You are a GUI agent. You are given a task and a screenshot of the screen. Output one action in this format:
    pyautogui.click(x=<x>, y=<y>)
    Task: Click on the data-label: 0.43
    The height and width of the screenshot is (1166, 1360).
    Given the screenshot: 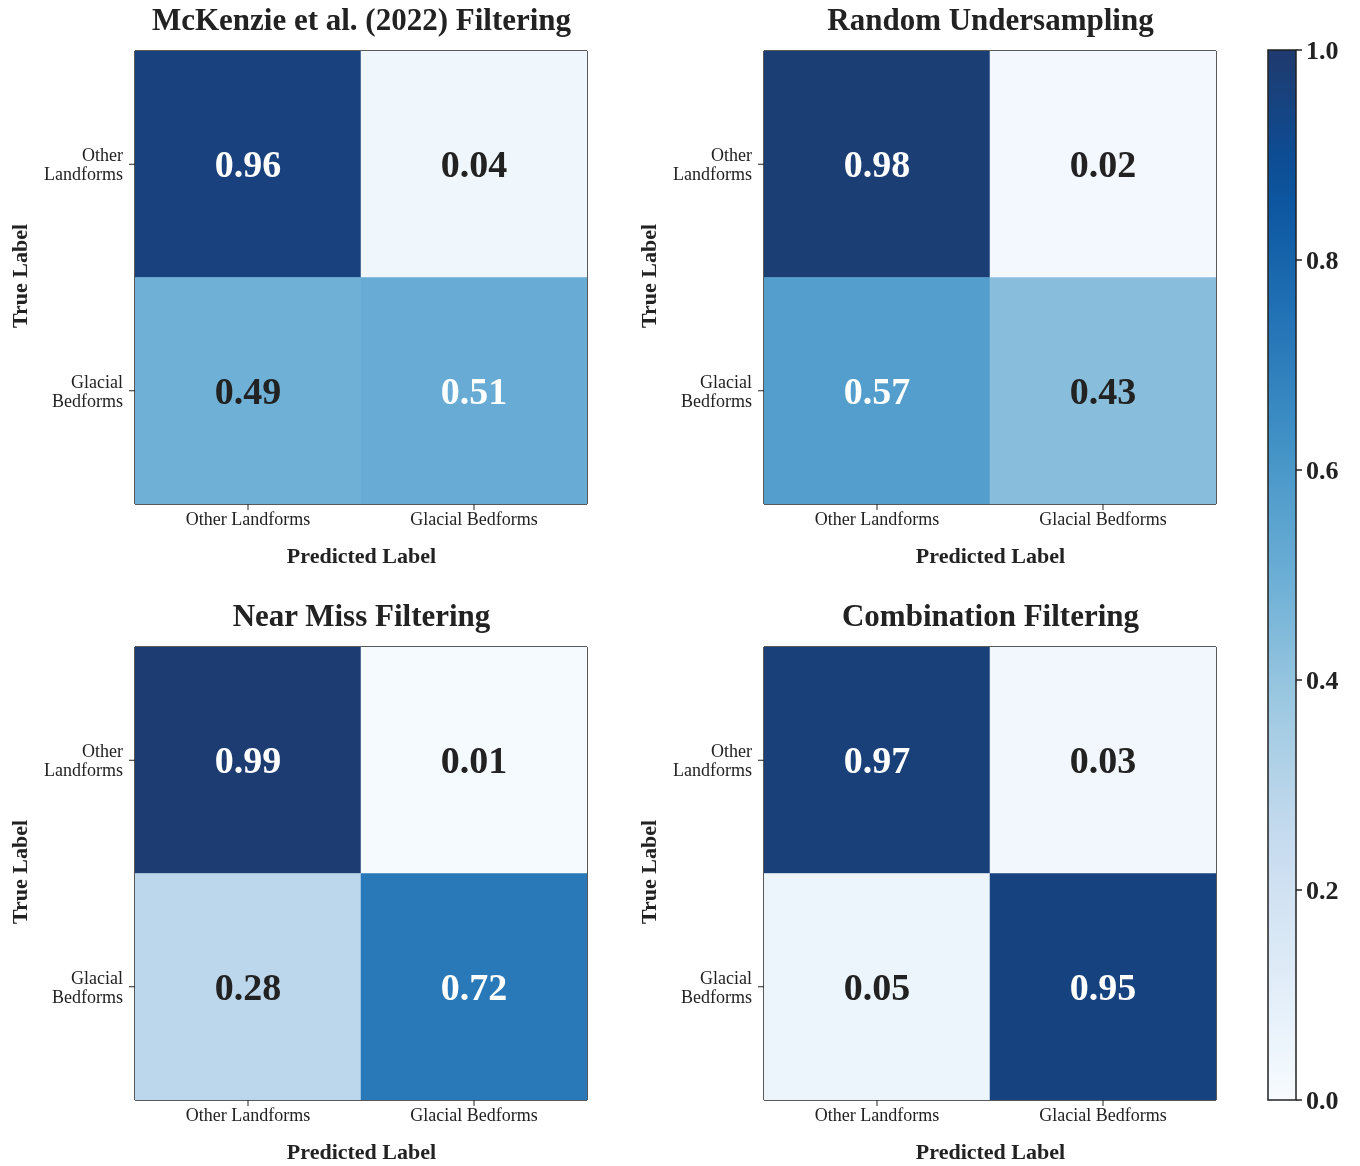 What is the action you would take?
    pyautogui.click(x=1103, y=390)
    